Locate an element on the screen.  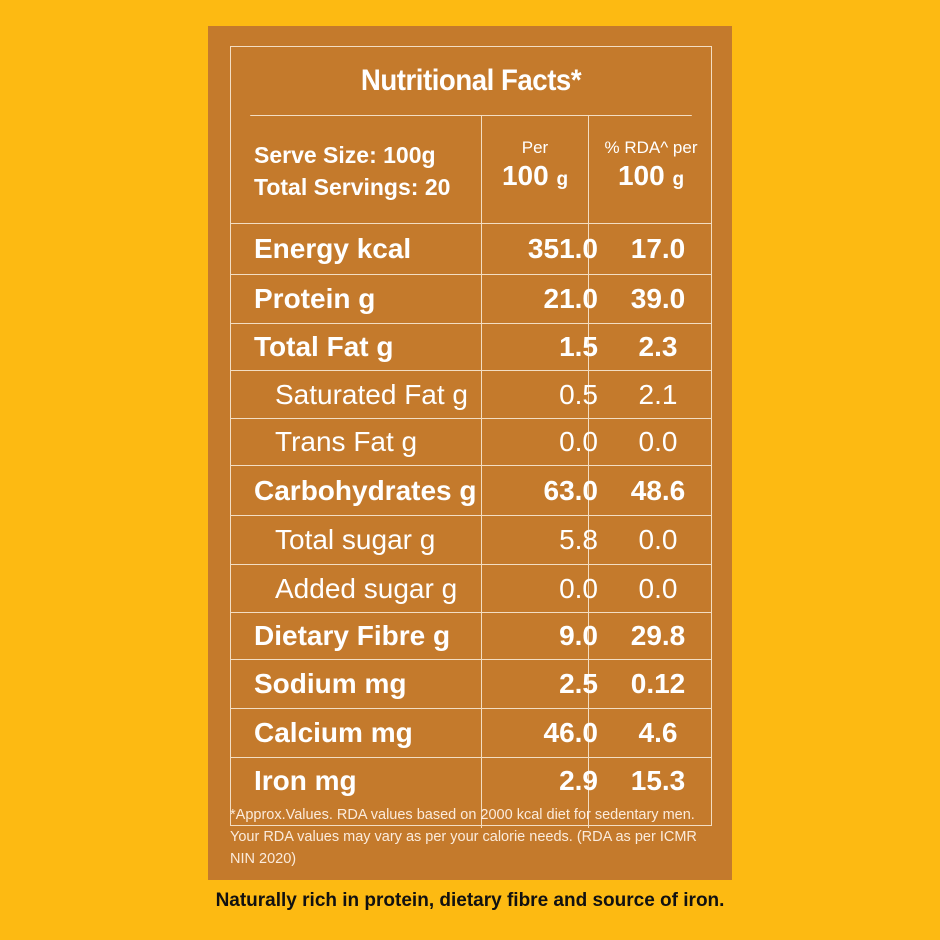
serving-info: Serve Size: 100g Total Servings: 20 is located at coordinates (352, 171).